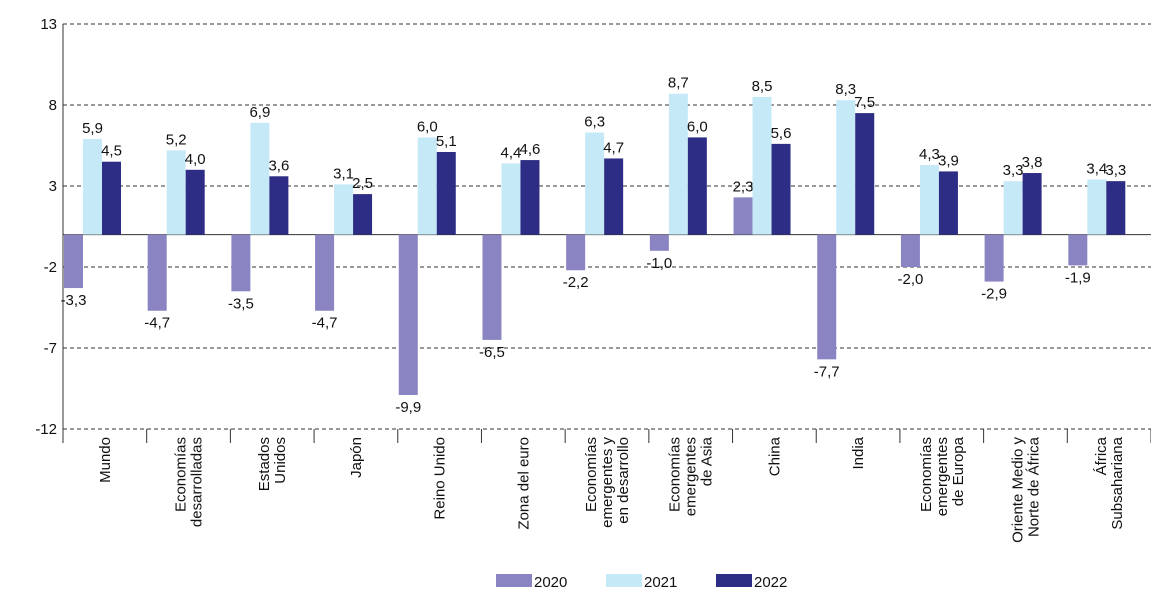 This screenshot has height=599, width=1151. What do you see at coordinates (910, 279) in the screenshot?
I see `value-label: -2,0` at bounding box center [910, 279].